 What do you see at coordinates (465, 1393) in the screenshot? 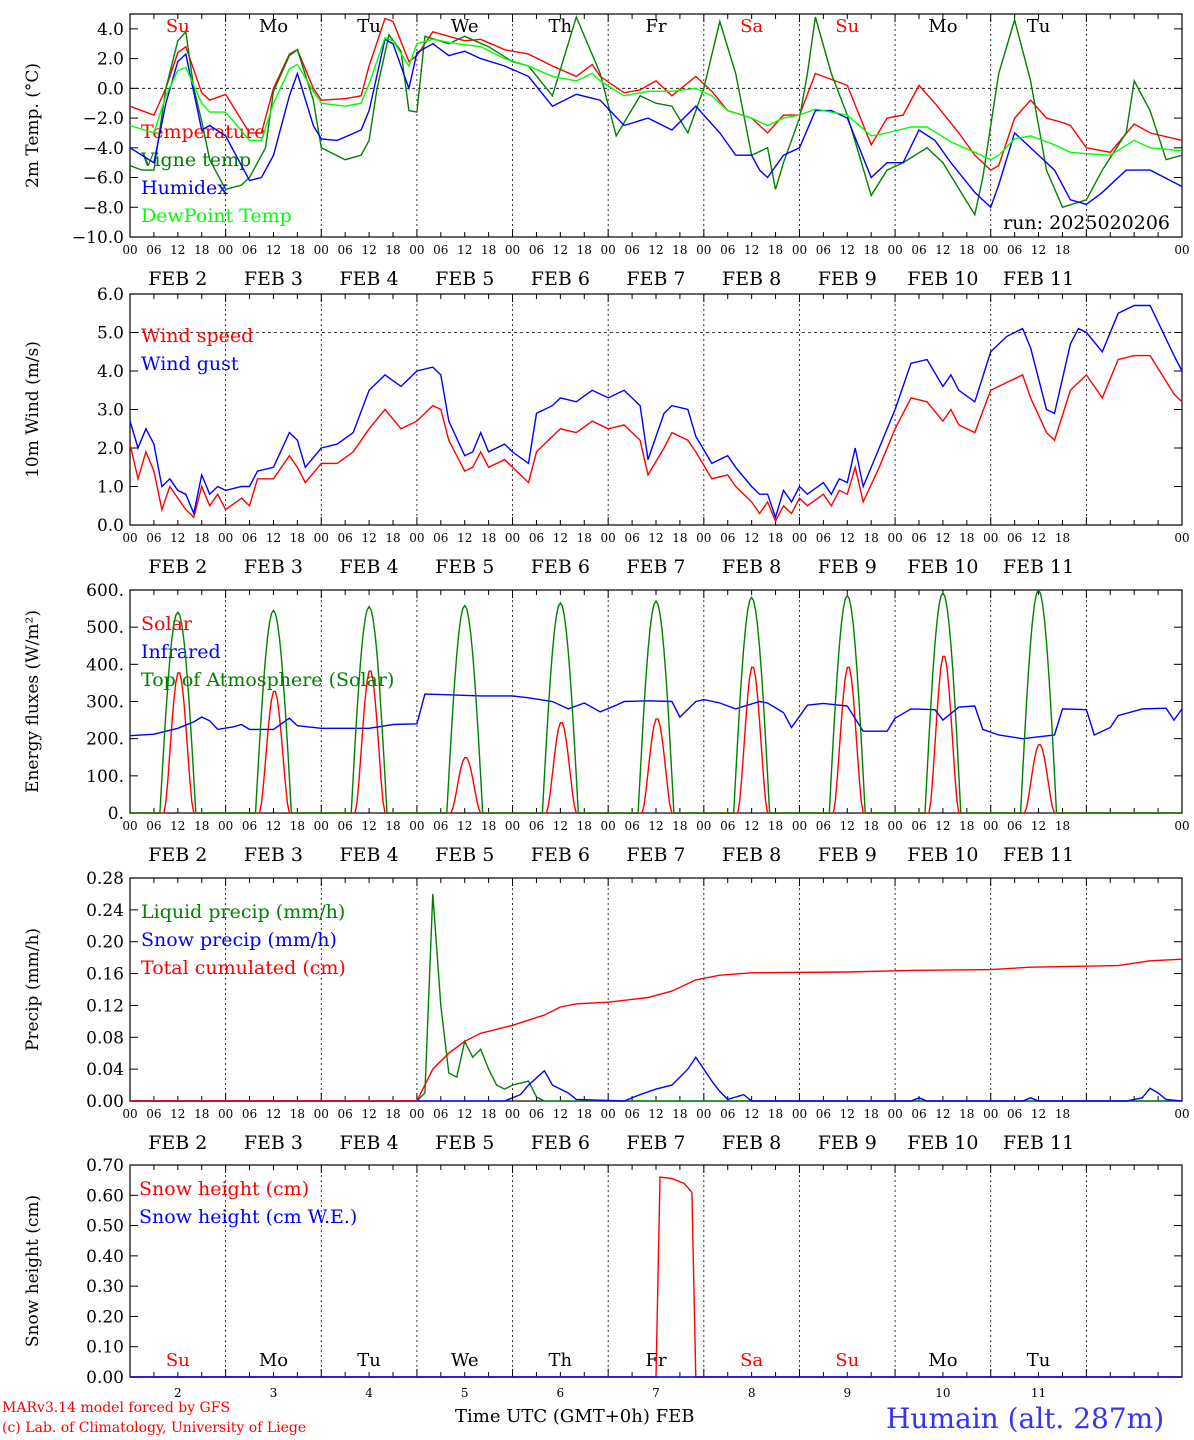
I see `day-number-label: 5` at bounding box center [465, 1393].